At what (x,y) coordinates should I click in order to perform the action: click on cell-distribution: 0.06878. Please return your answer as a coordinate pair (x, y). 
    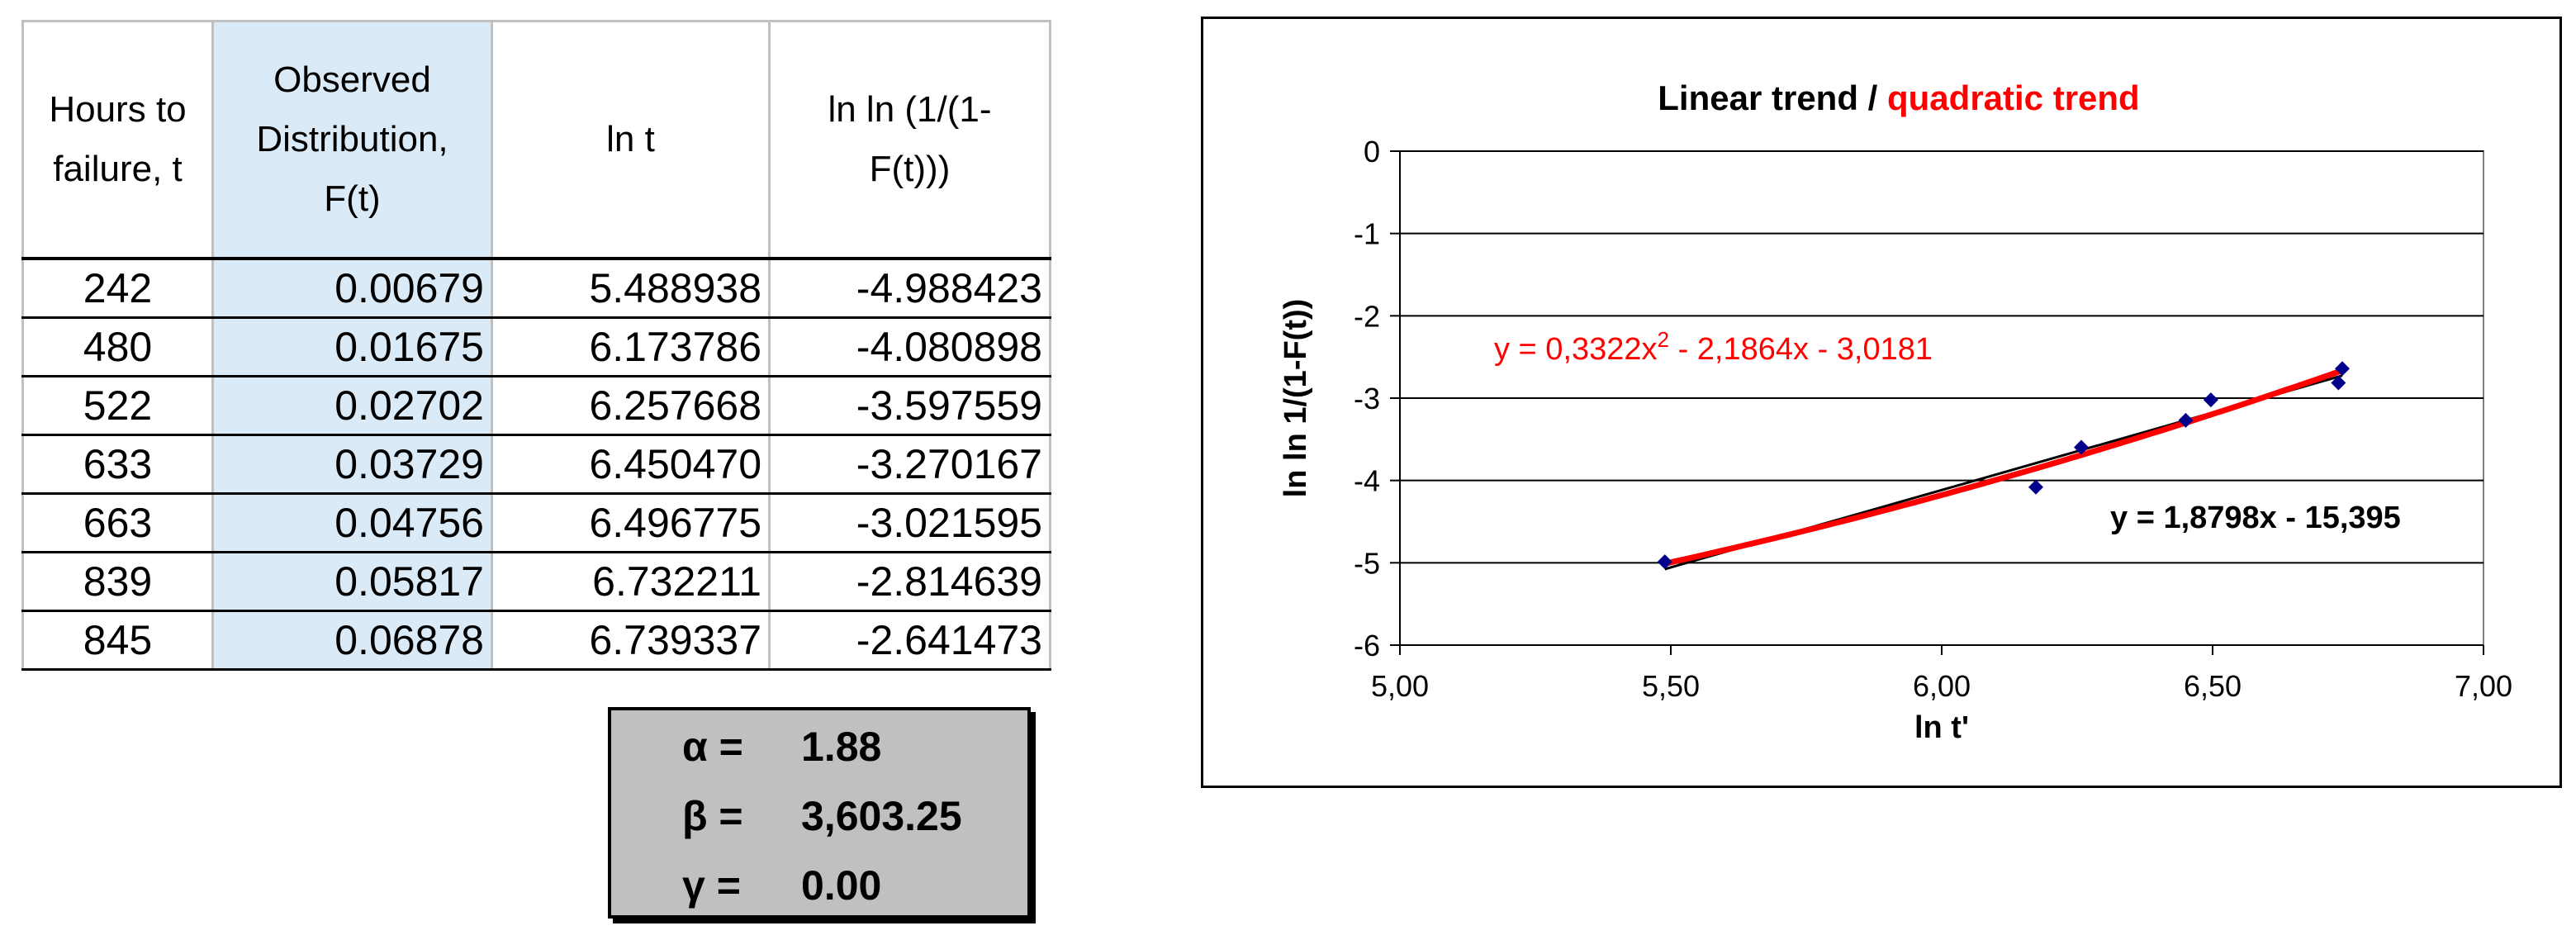
    Looking at the image, I should click on (352, 640).